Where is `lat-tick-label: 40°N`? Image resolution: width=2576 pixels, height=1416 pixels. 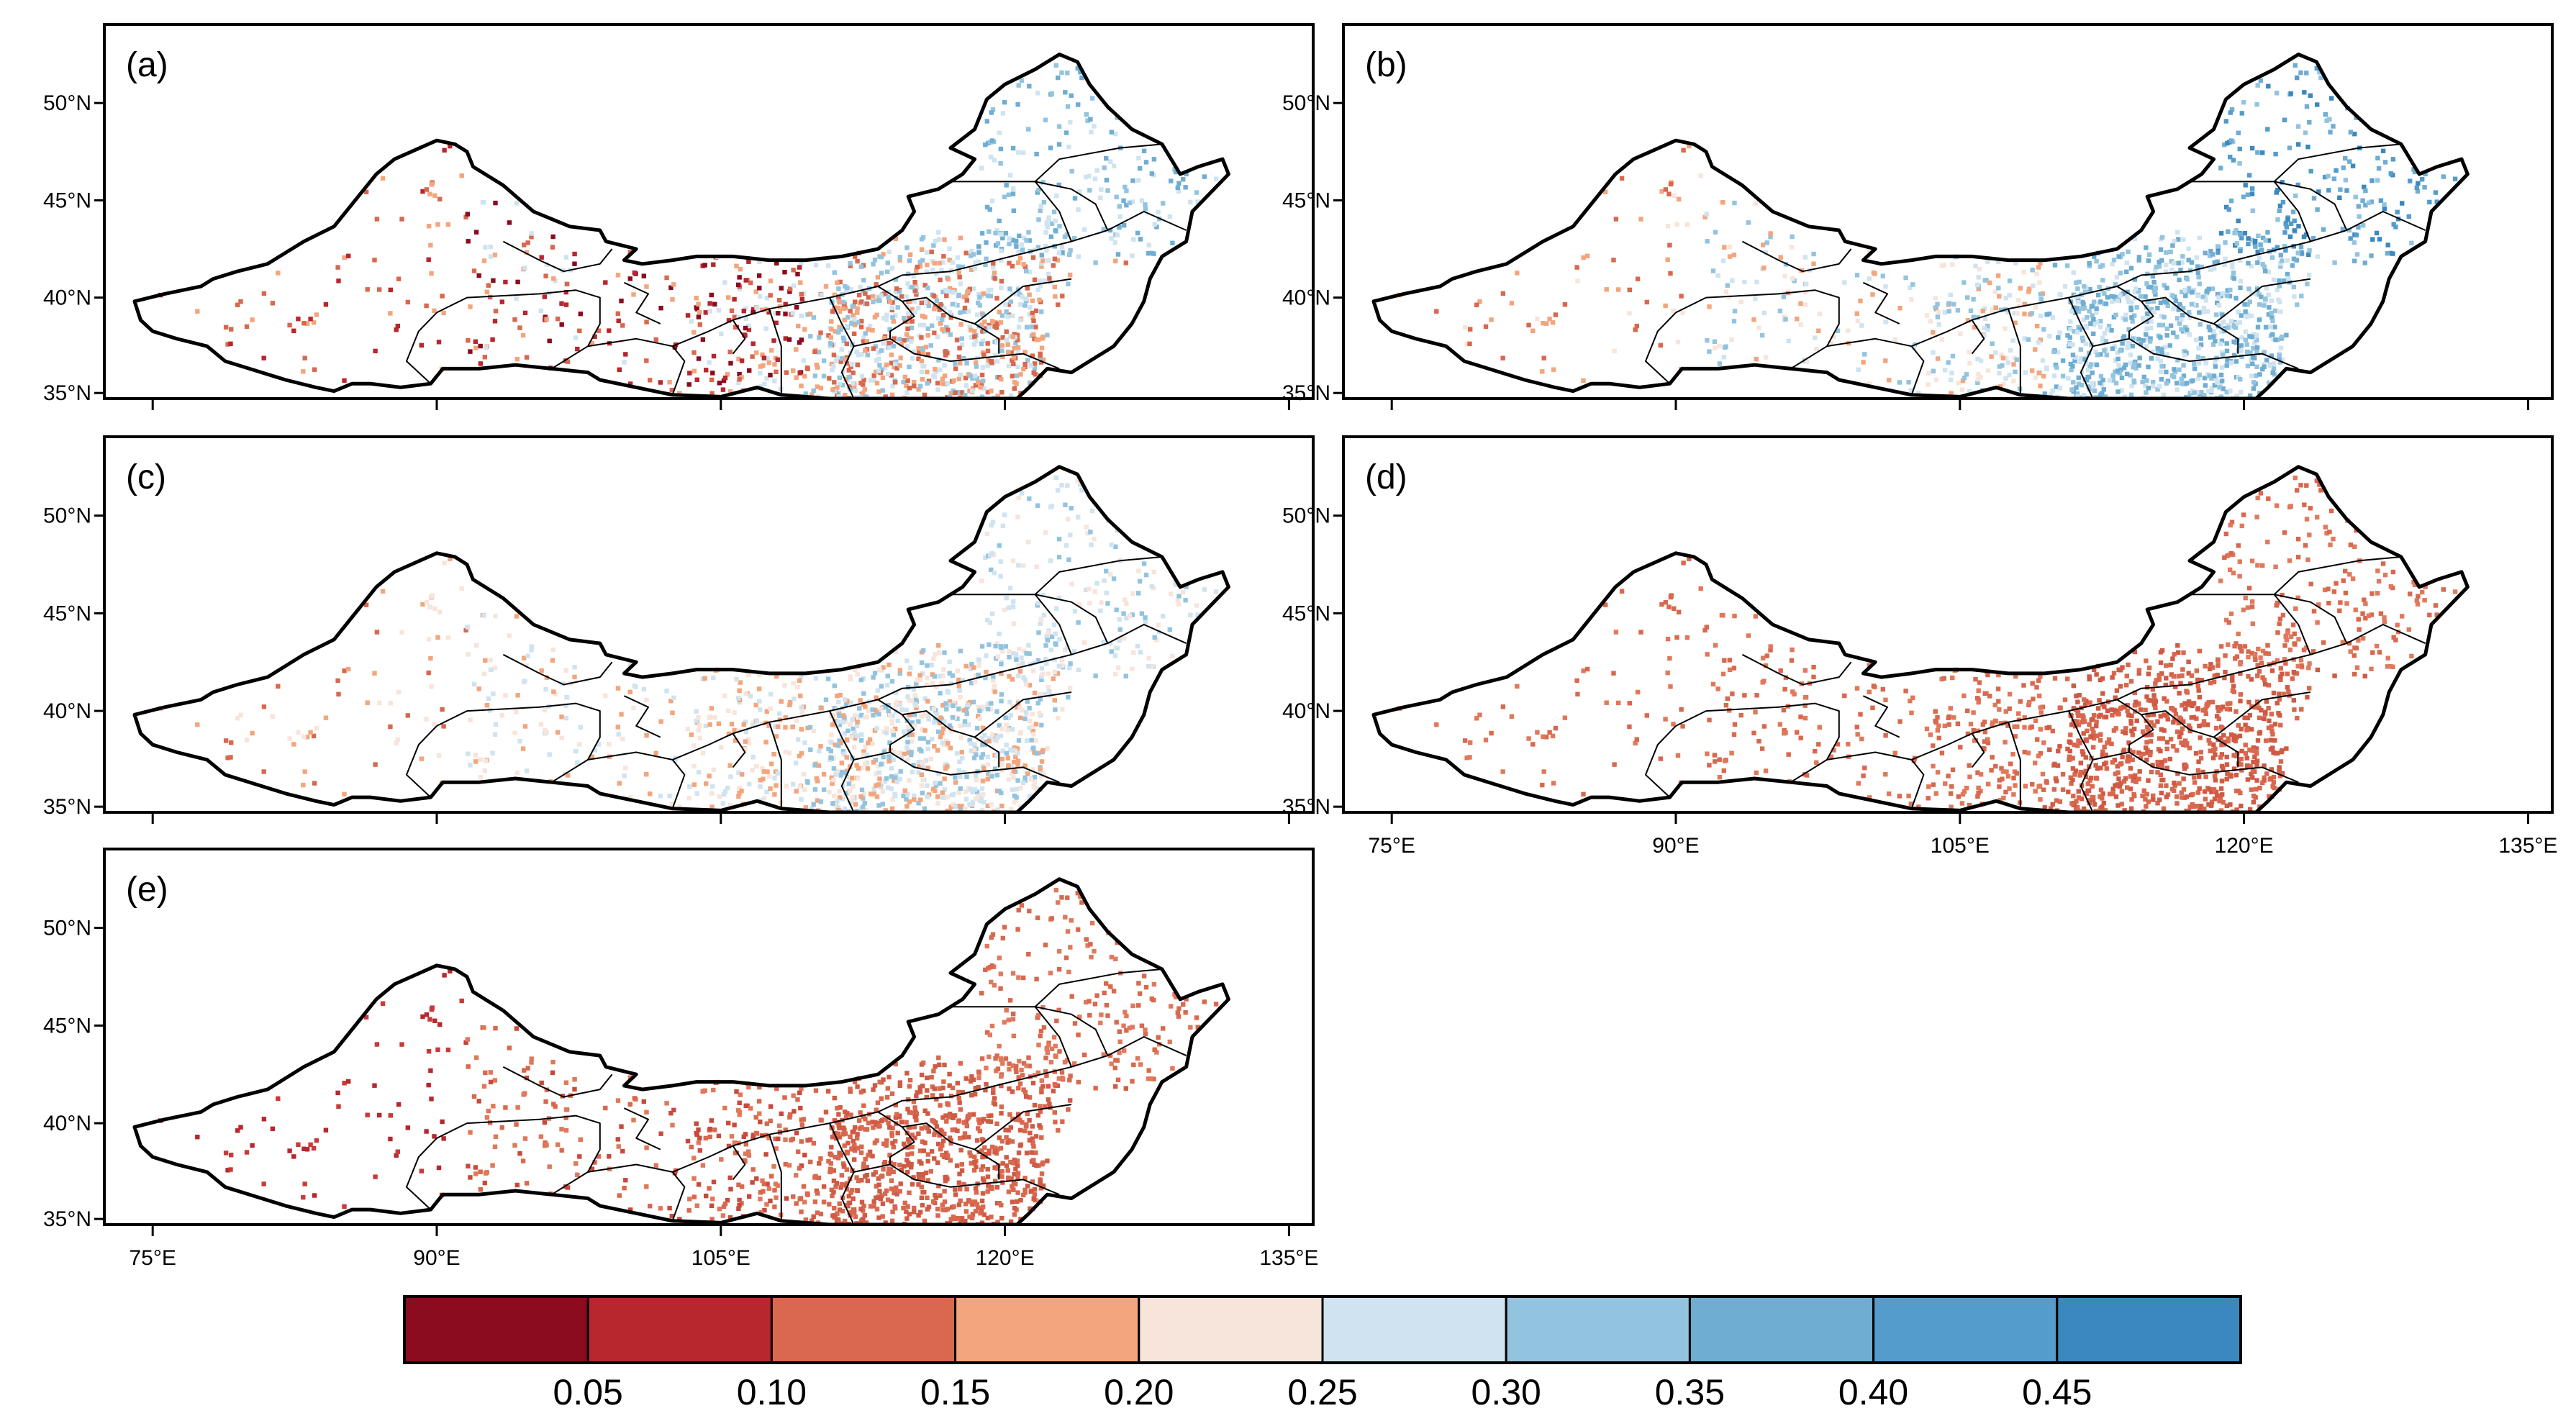
lat-tick-label: 40°N is located at coordinates (67, 298).